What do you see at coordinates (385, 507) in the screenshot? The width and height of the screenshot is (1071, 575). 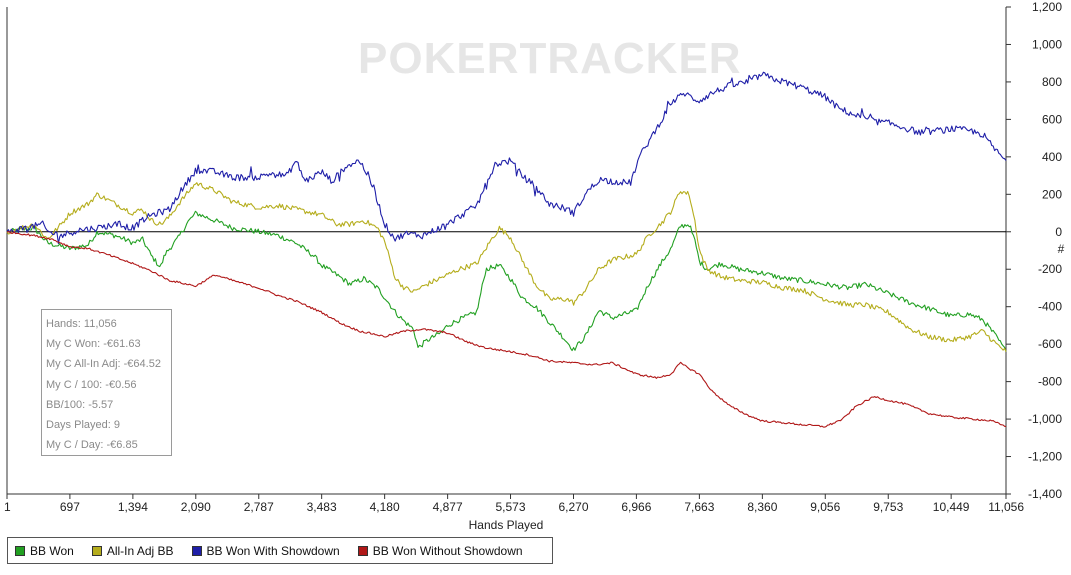 I see `x-tick-label: 4,180` at bounding box center [385, 507].